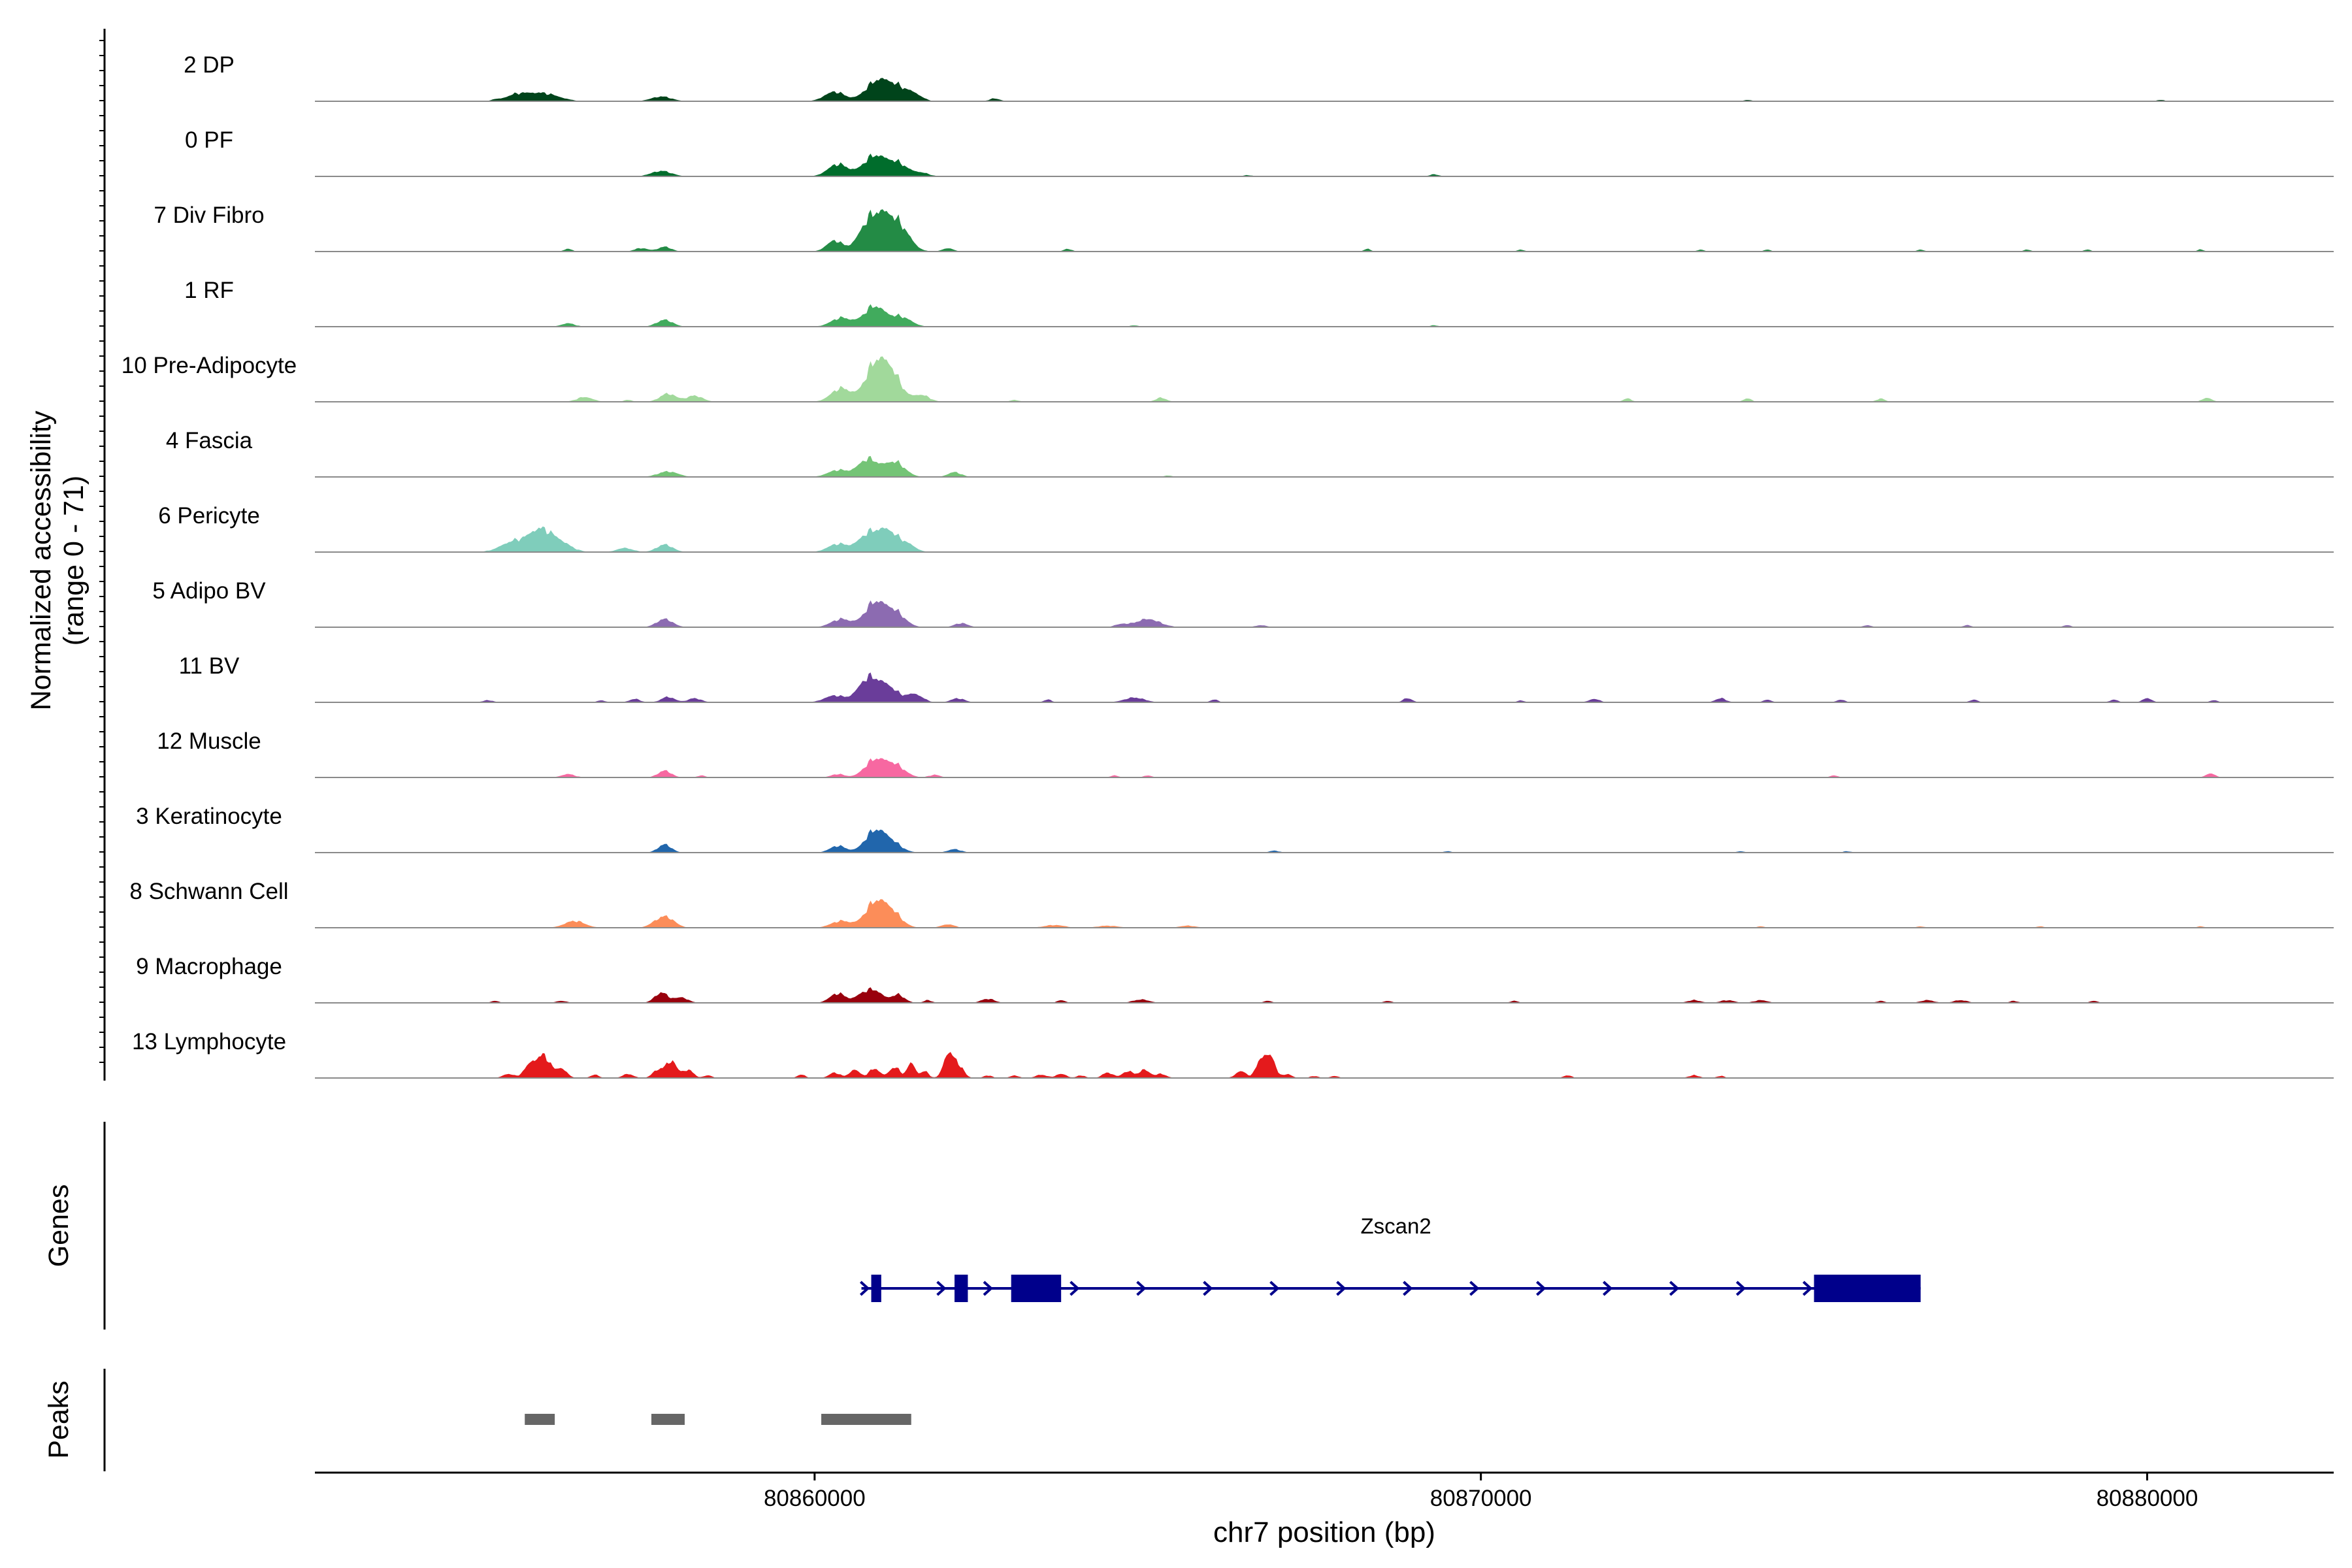 The height and width of the screenshot is (1568, 2352). What do you see at coordinates (58, 1419) in the screenshot?
I see `peaks-track-label: Peaks` at bounding box center [58, 1419].